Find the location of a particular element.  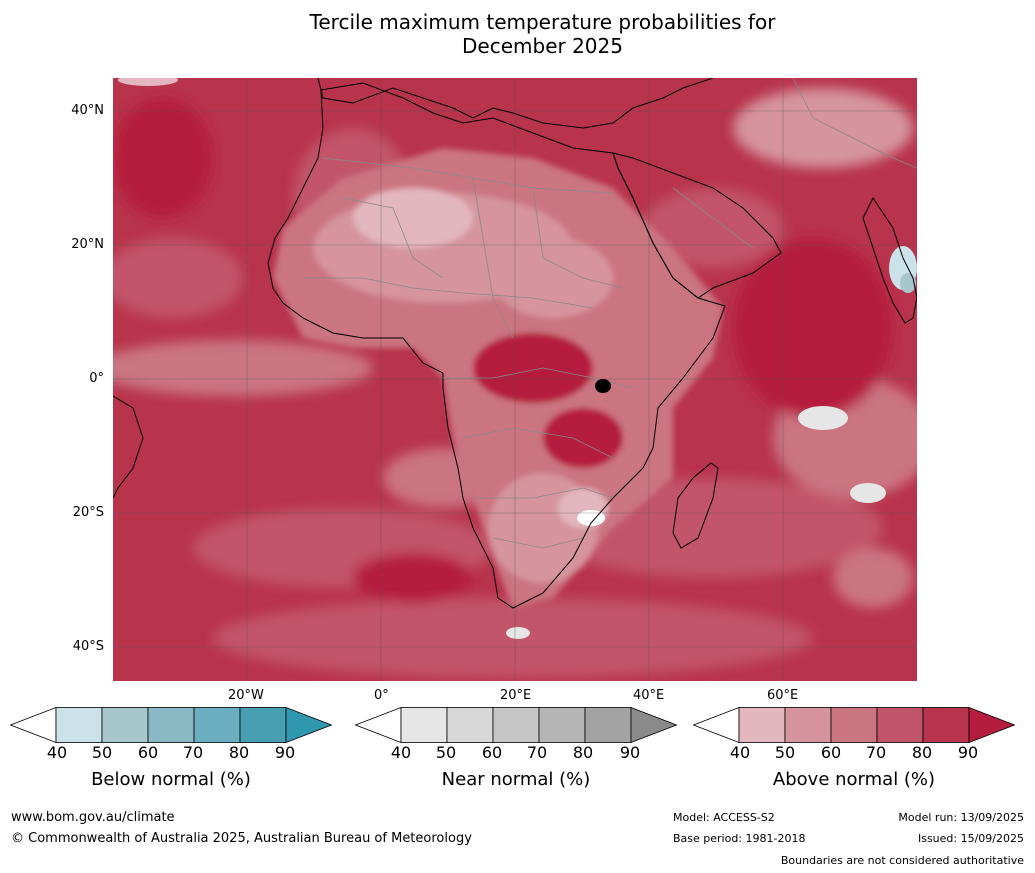

model-text: Model: ACCESS-S2 is located at coordinates (724, 817).